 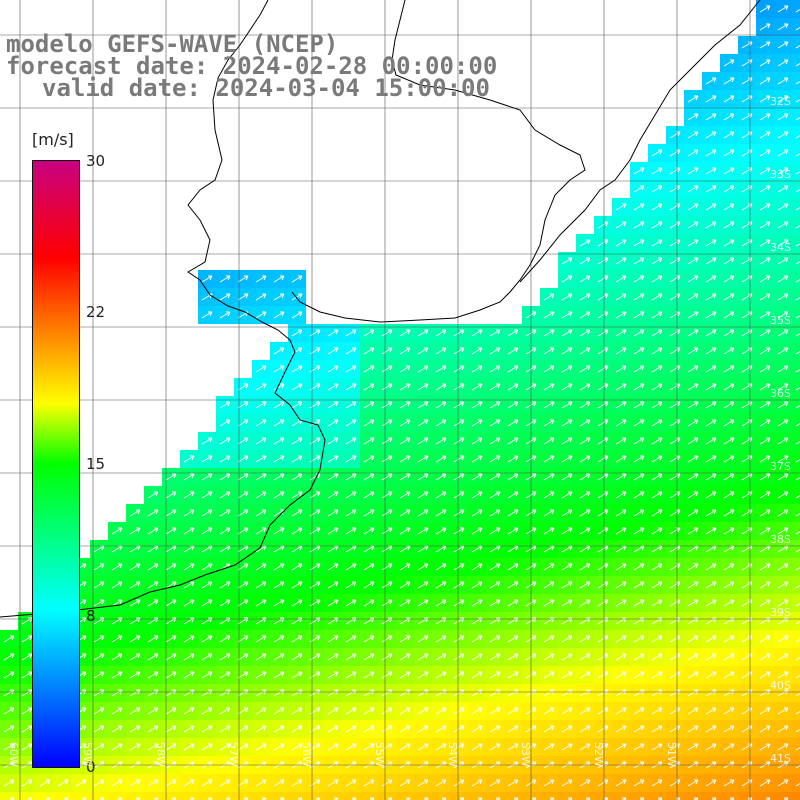 I want to click on lat-label: 36S, so click(x=780, y=393).